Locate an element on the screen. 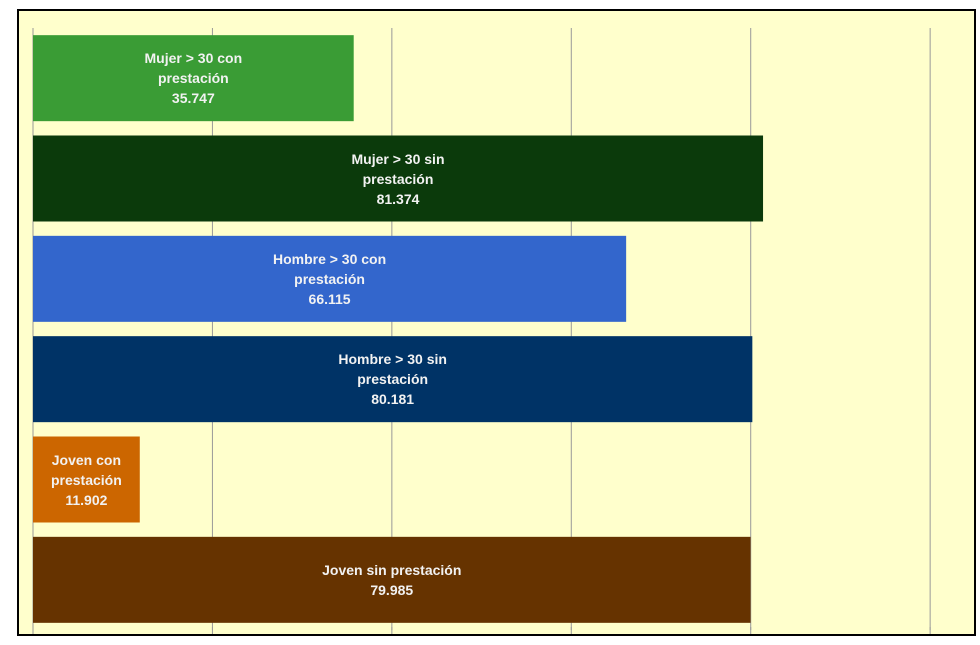  data-label: Mujer > 30 sin prestación 81.374 is located at coordinates (398, 179).